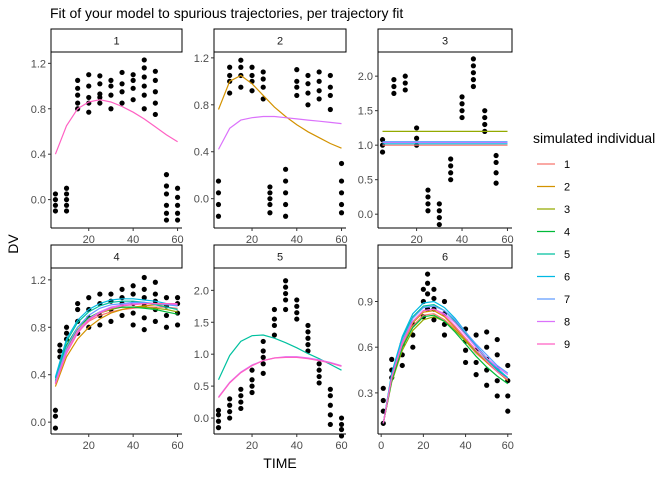 The height and width of the screenshot is (480, 672). What do you see at coordinates (365, 215) in the screenshot?
I see `y-tick-label: 0.0` at bounding box center [365, 215].